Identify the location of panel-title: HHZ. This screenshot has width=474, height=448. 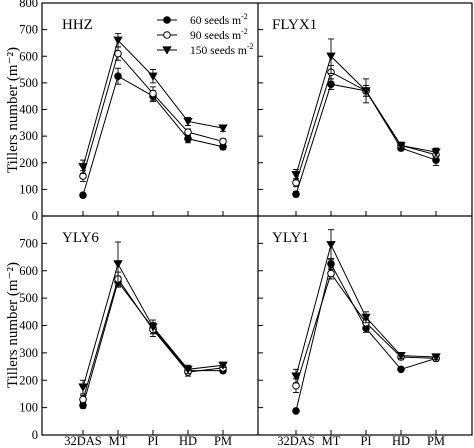
(77, 25).